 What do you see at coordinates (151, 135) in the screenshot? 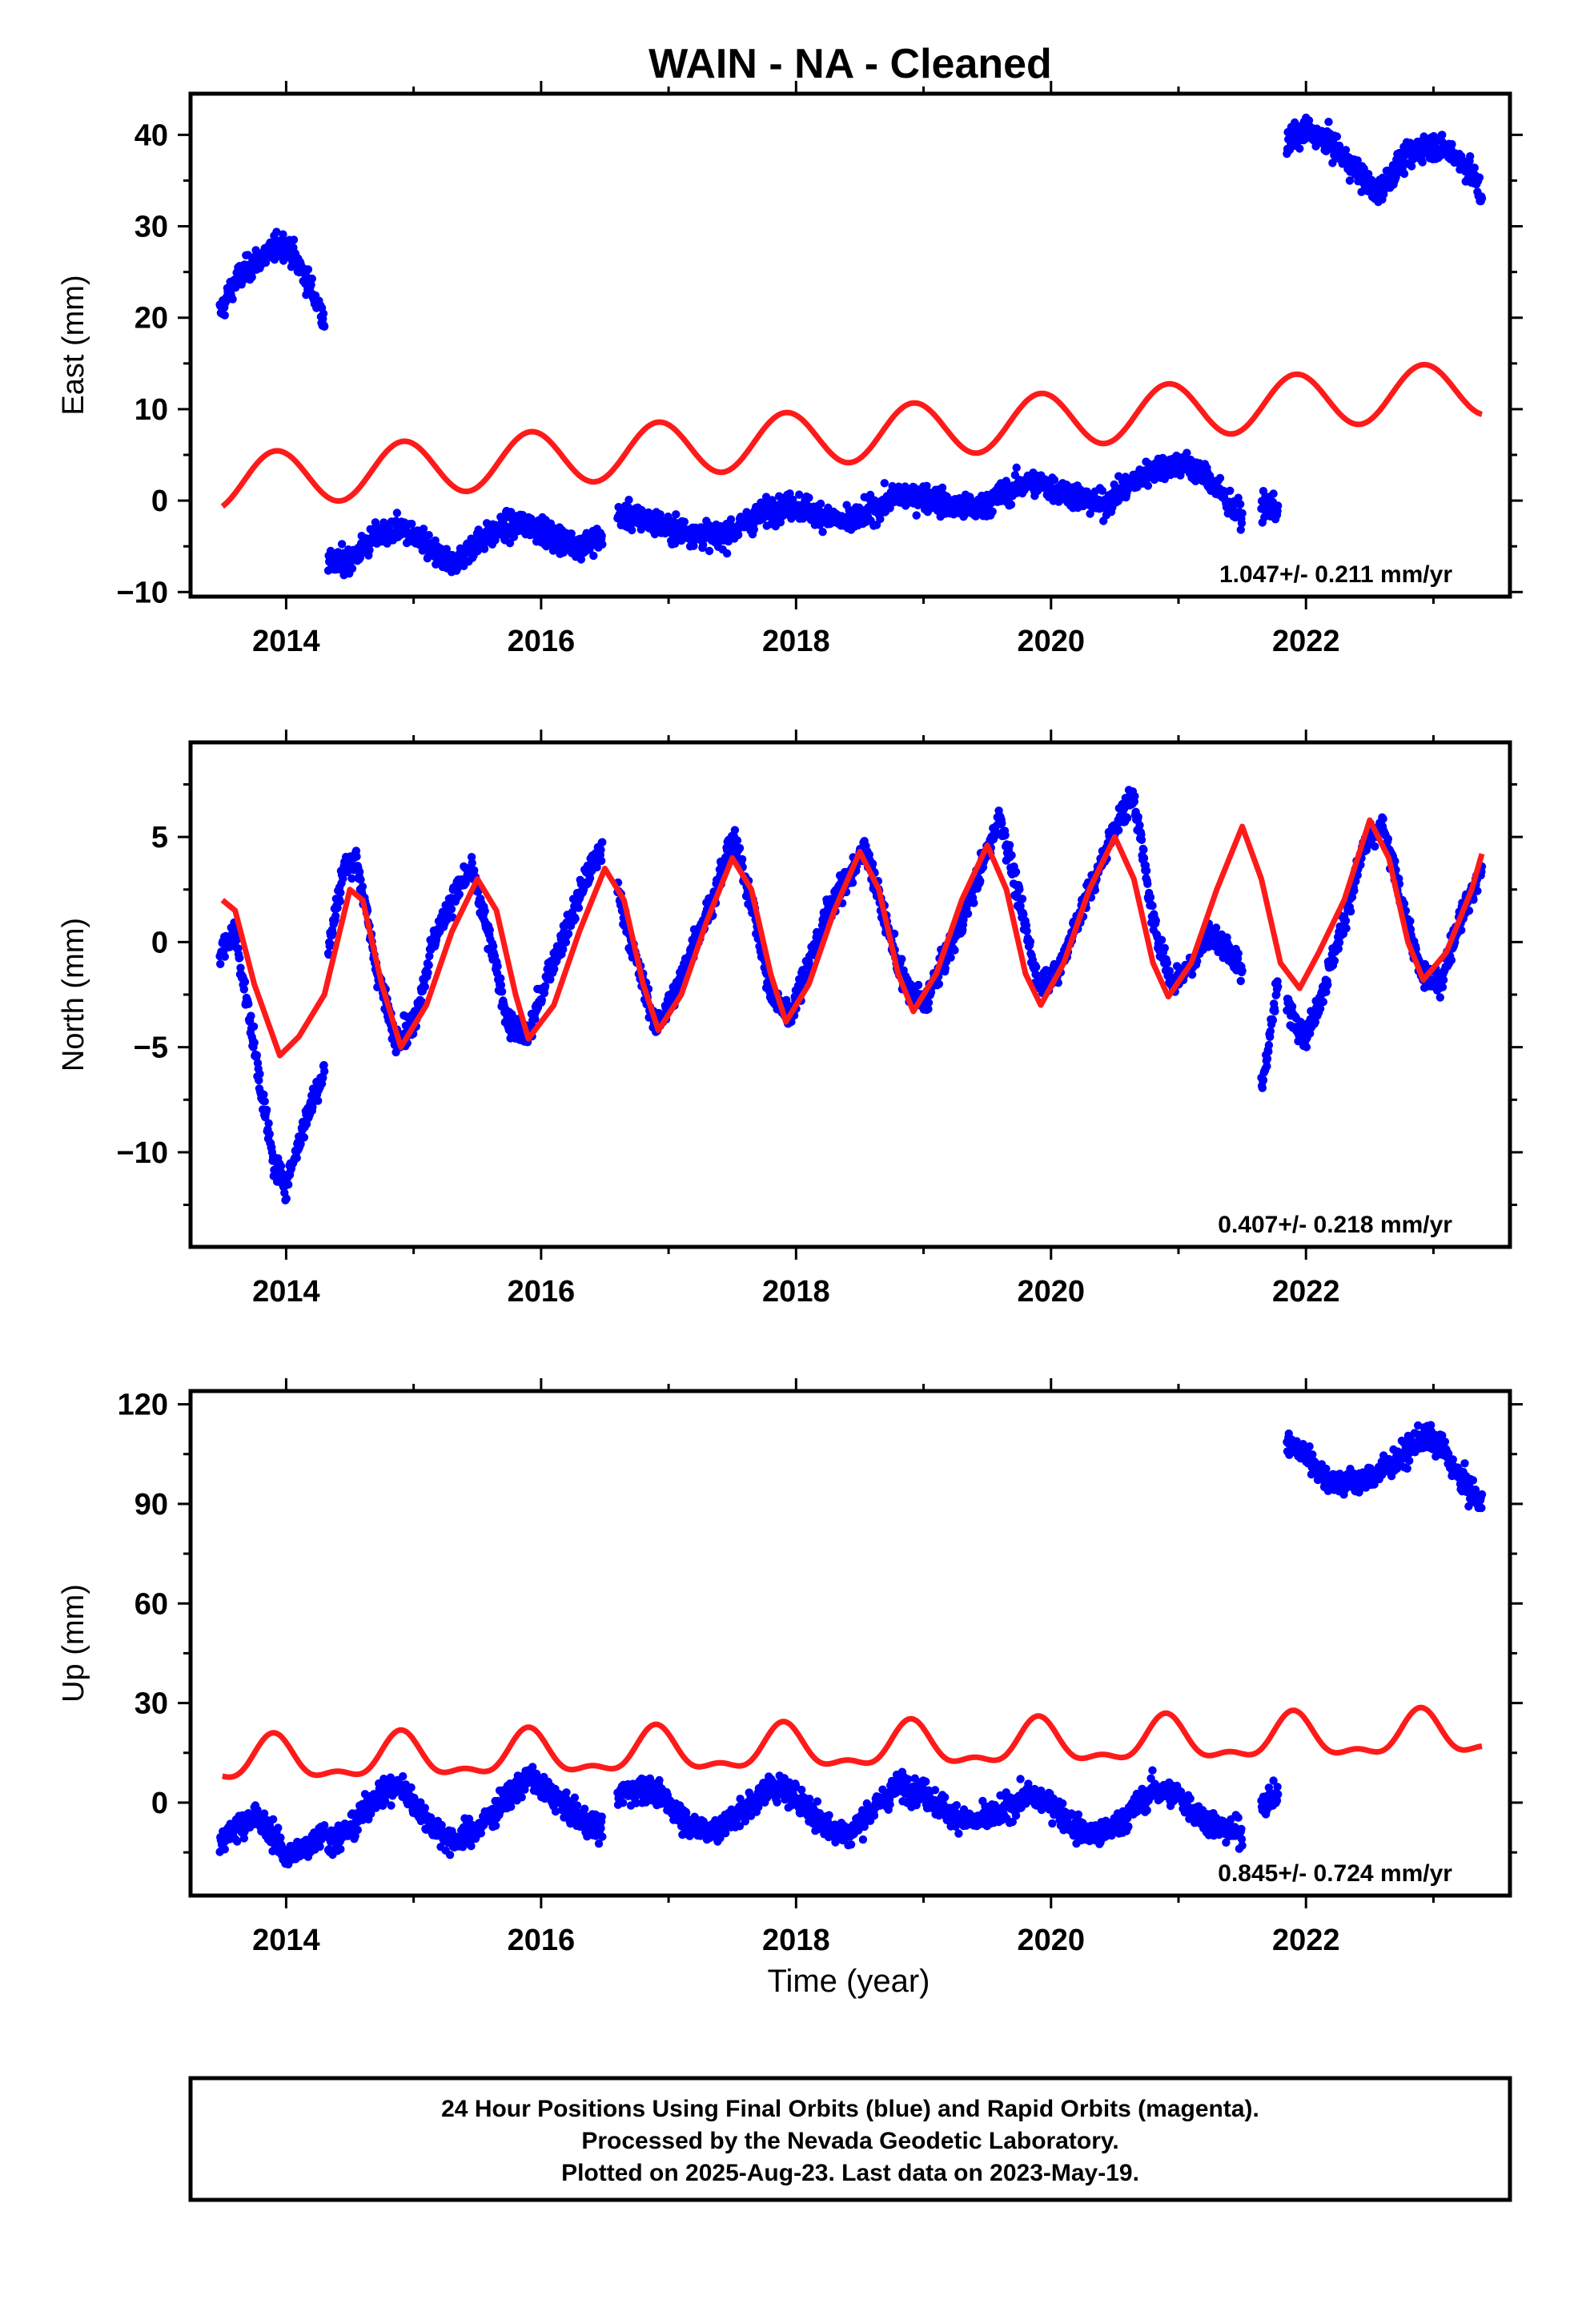
I see `y-tick-label: 40` at bounding box center [151, 135].